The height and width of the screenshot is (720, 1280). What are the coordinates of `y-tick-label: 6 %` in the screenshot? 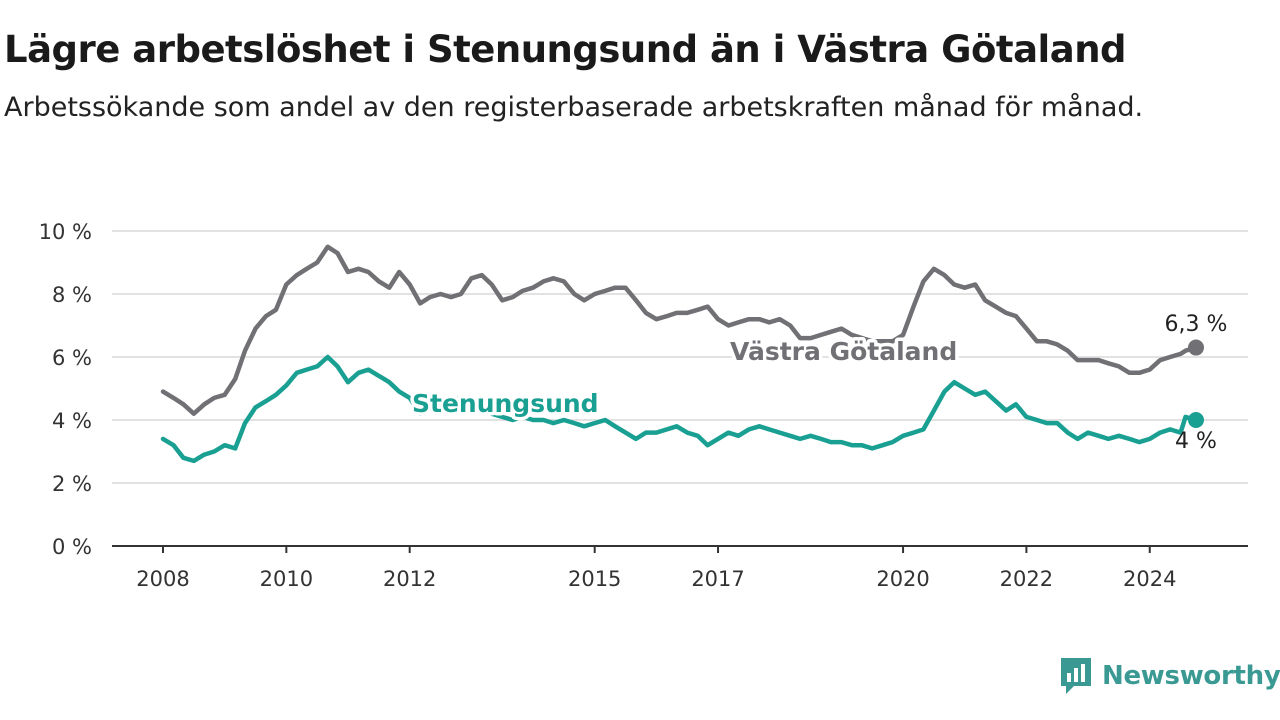 It's located at (72, 358).